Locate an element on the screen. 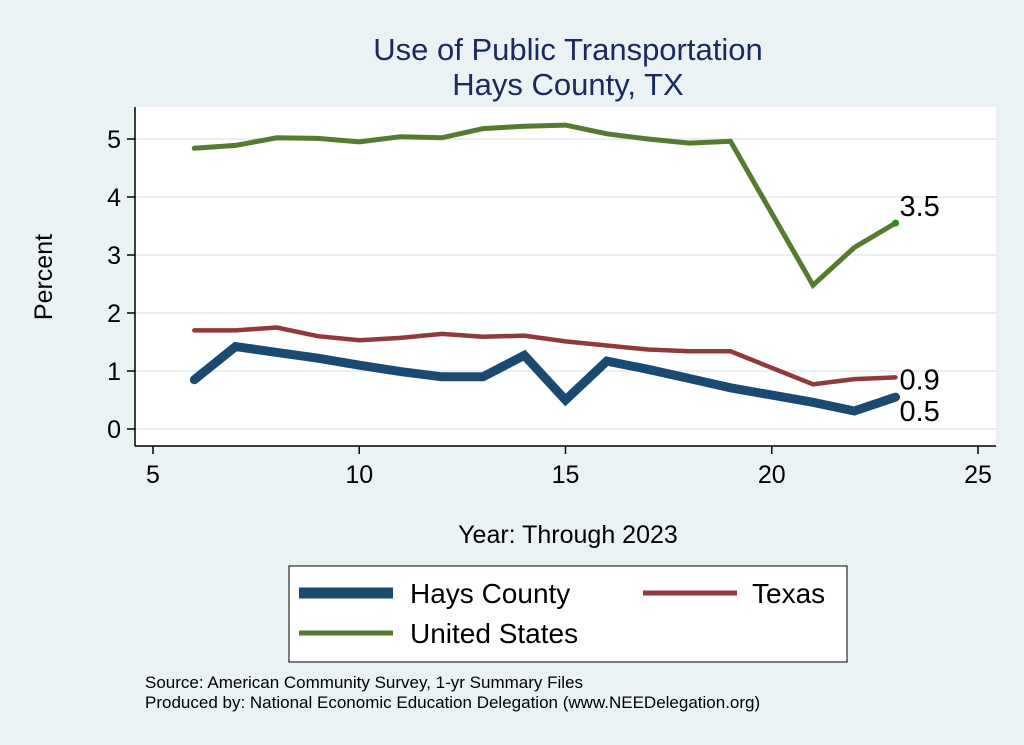 Image resolution: width=1024 pixels, height=745 pixels. y-tick-label: 4 is located at coordinates (114, 198).